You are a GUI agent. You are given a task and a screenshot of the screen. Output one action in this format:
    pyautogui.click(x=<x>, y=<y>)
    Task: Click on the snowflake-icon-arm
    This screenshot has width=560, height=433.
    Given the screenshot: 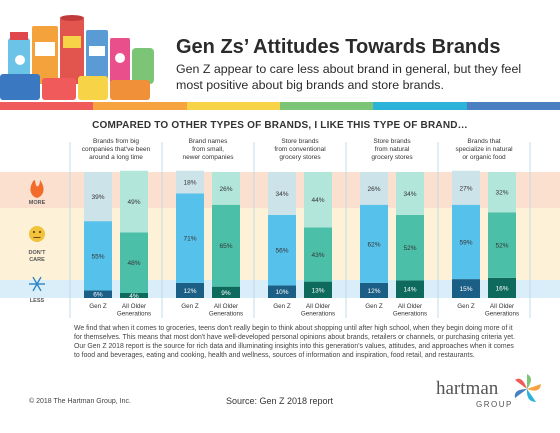 What is the action you would take?
    pyautogui.click(x=37, y=284)
    